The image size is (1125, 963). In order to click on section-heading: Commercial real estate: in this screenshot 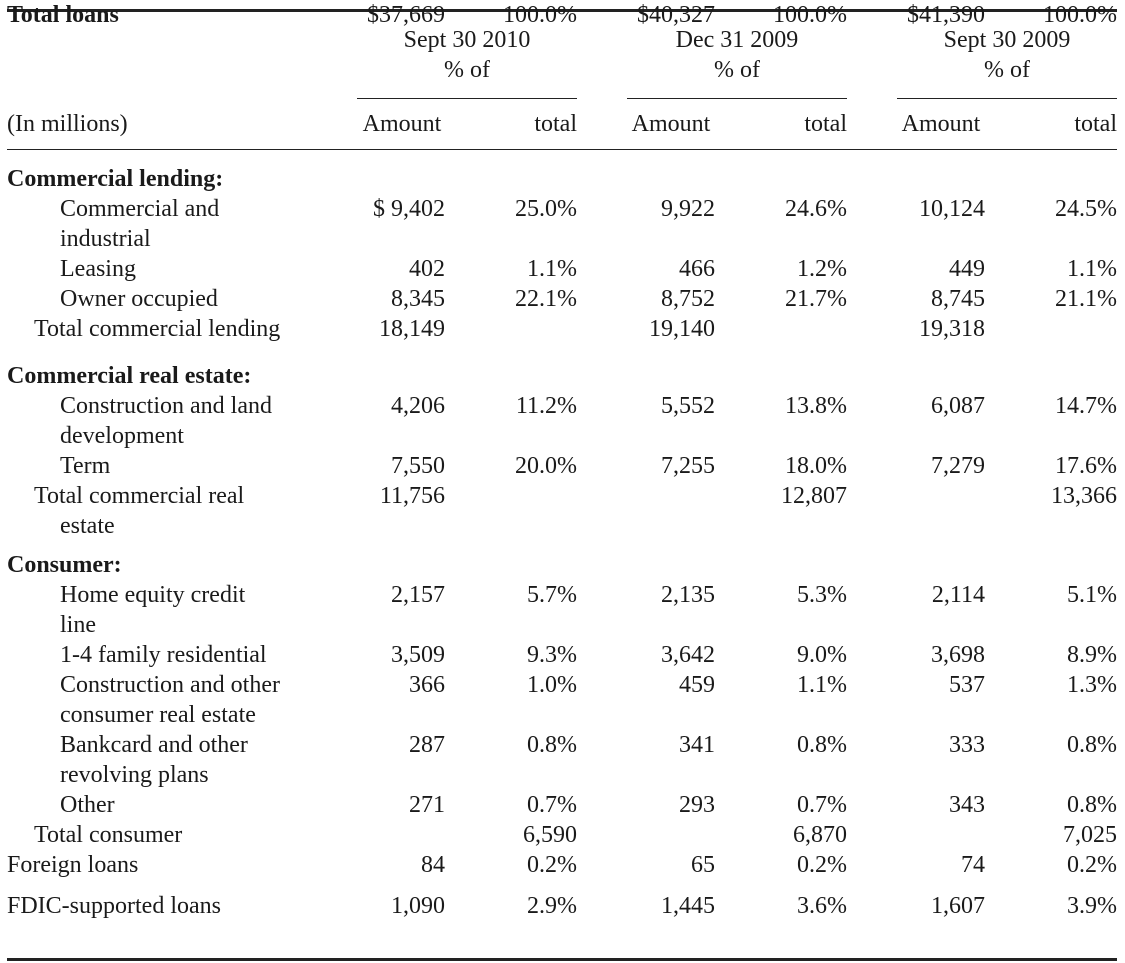, I will do `click(129, 376)`.